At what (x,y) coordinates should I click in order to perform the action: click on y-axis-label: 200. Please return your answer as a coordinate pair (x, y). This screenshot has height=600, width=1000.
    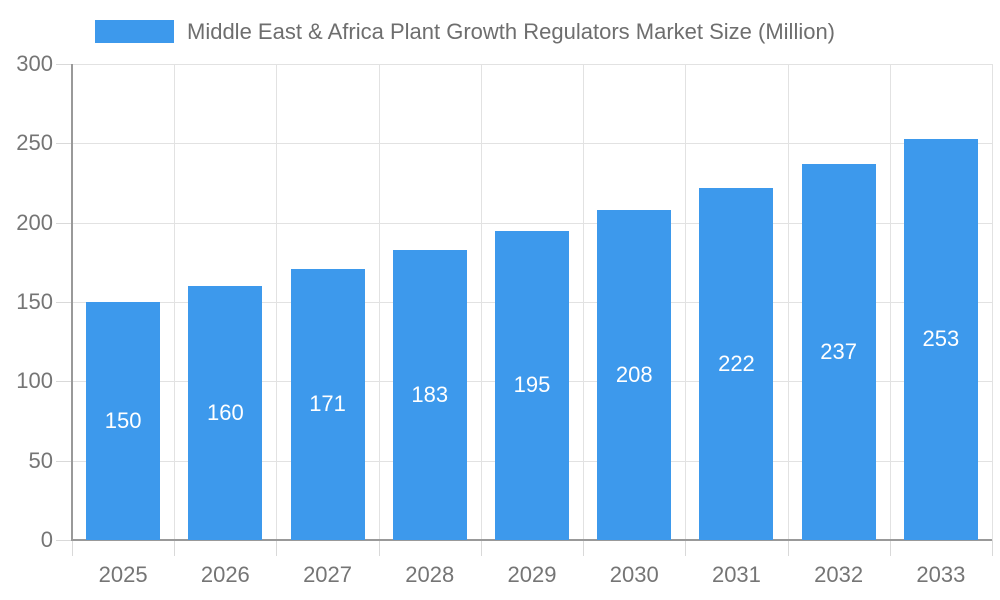
    Looking at the image, I should click on (34, 222).